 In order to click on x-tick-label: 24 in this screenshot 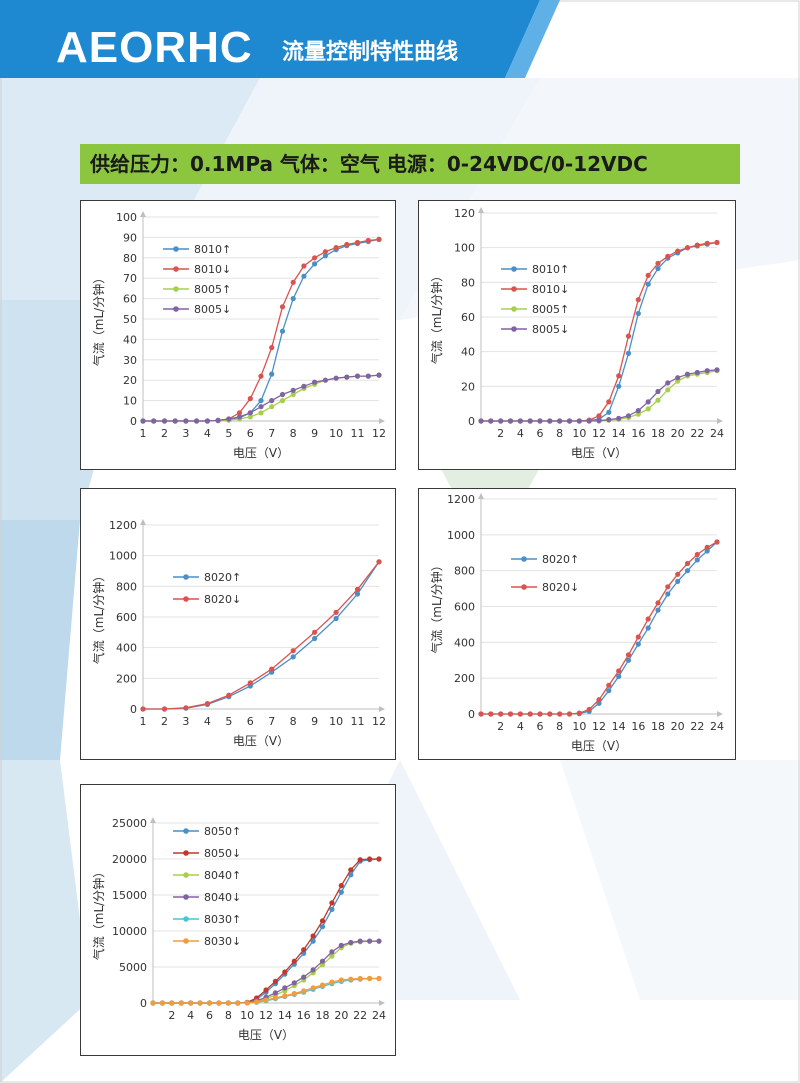, I will do `click(717, 433)`.